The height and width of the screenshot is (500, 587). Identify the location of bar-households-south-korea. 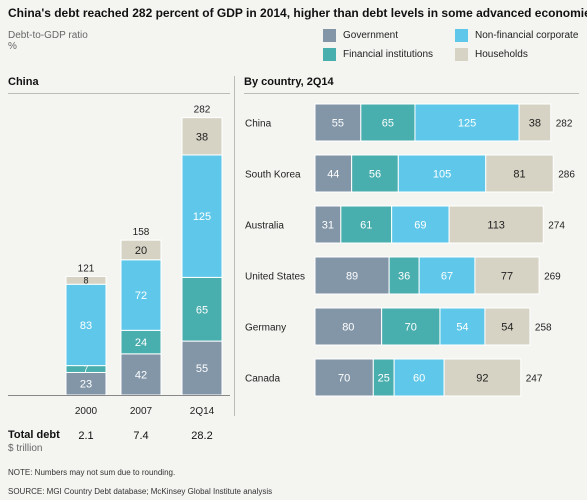
(519, 173).